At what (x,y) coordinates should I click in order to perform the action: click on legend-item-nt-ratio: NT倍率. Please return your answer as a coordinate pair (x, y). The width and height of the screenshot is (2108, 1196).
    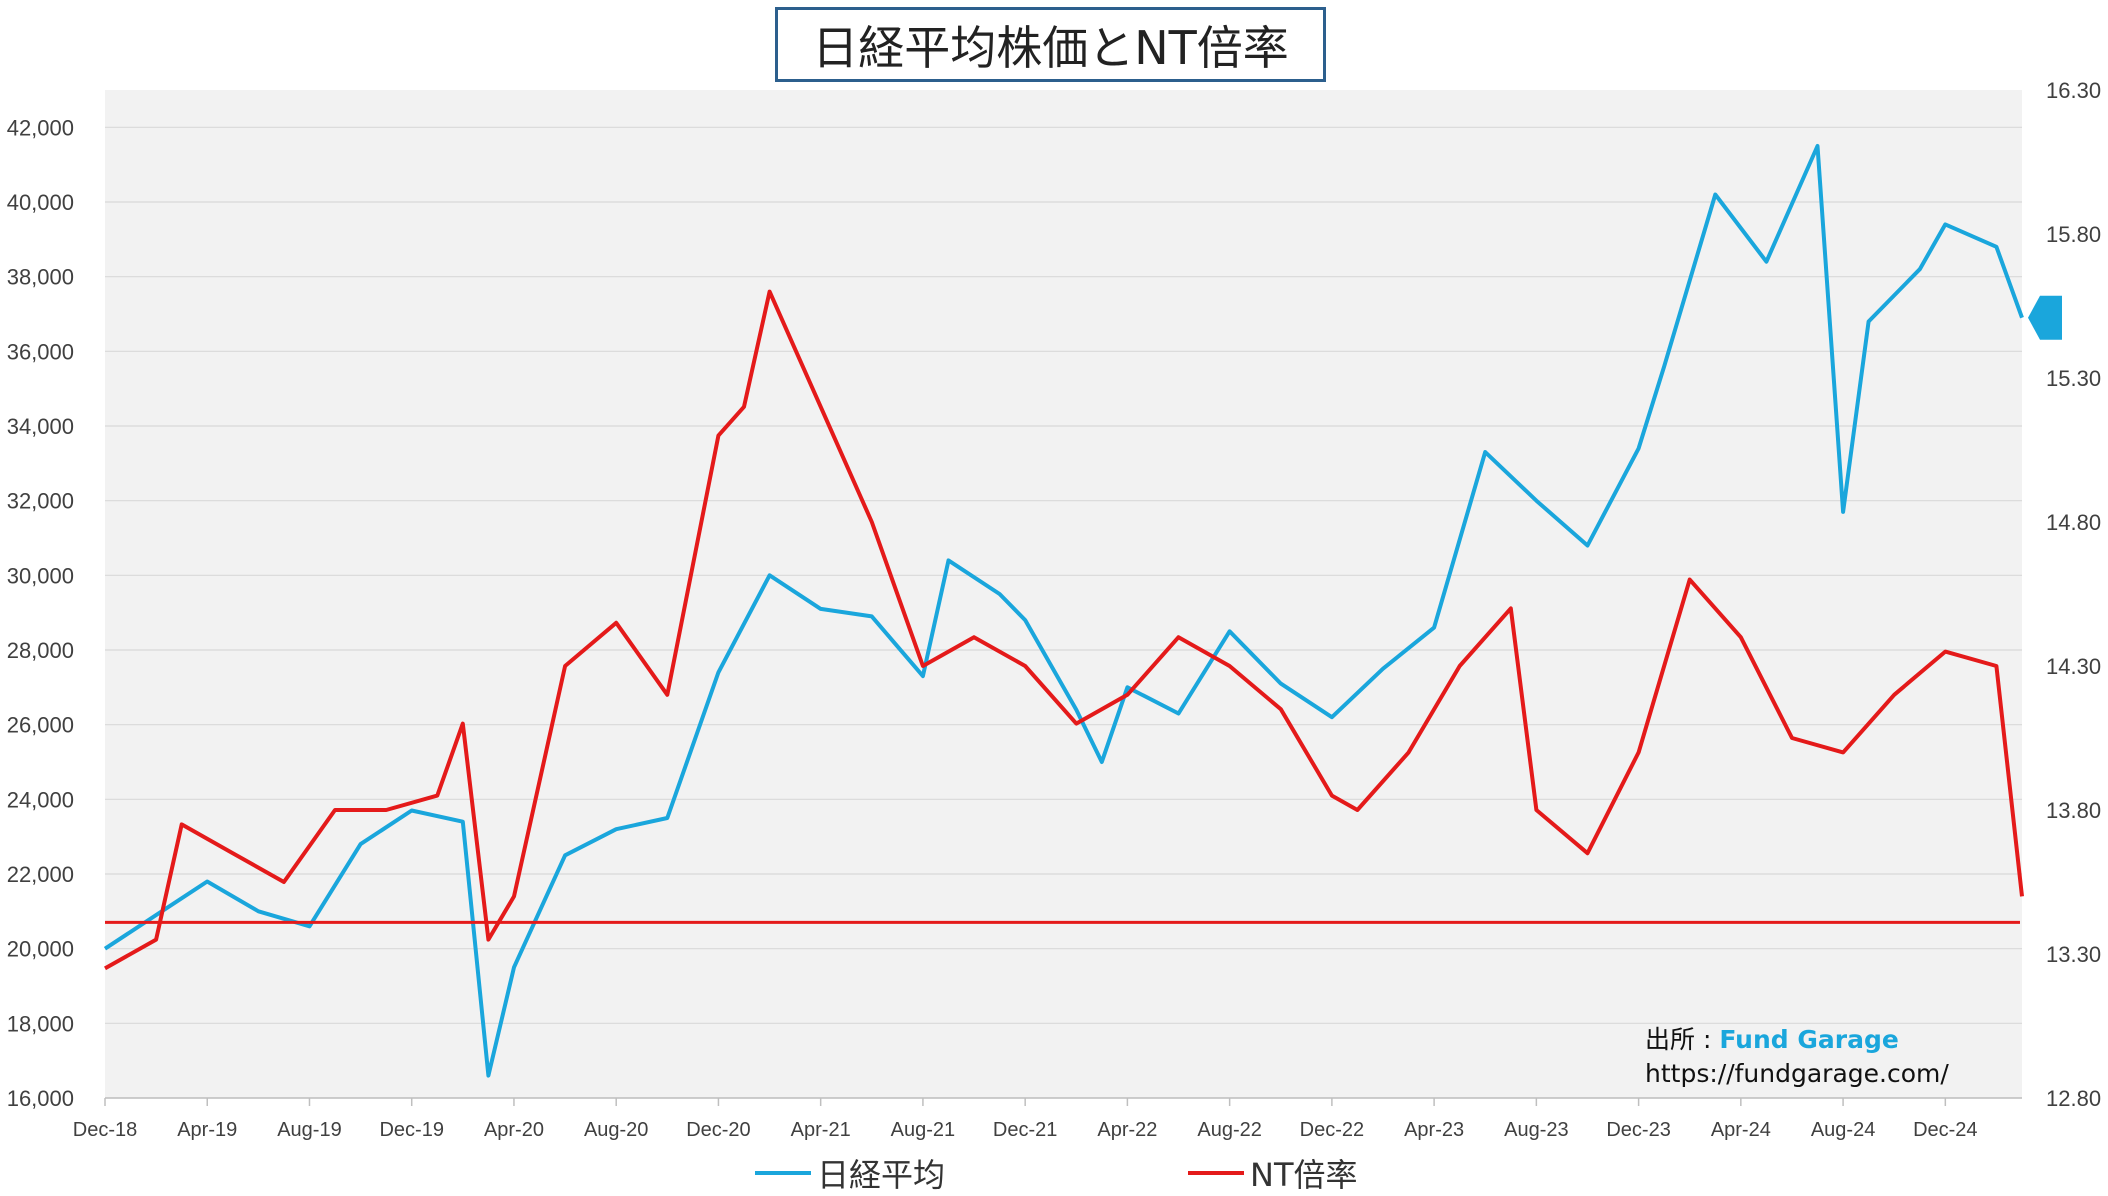
    Looking at the image, I should click on (1273, 1173).